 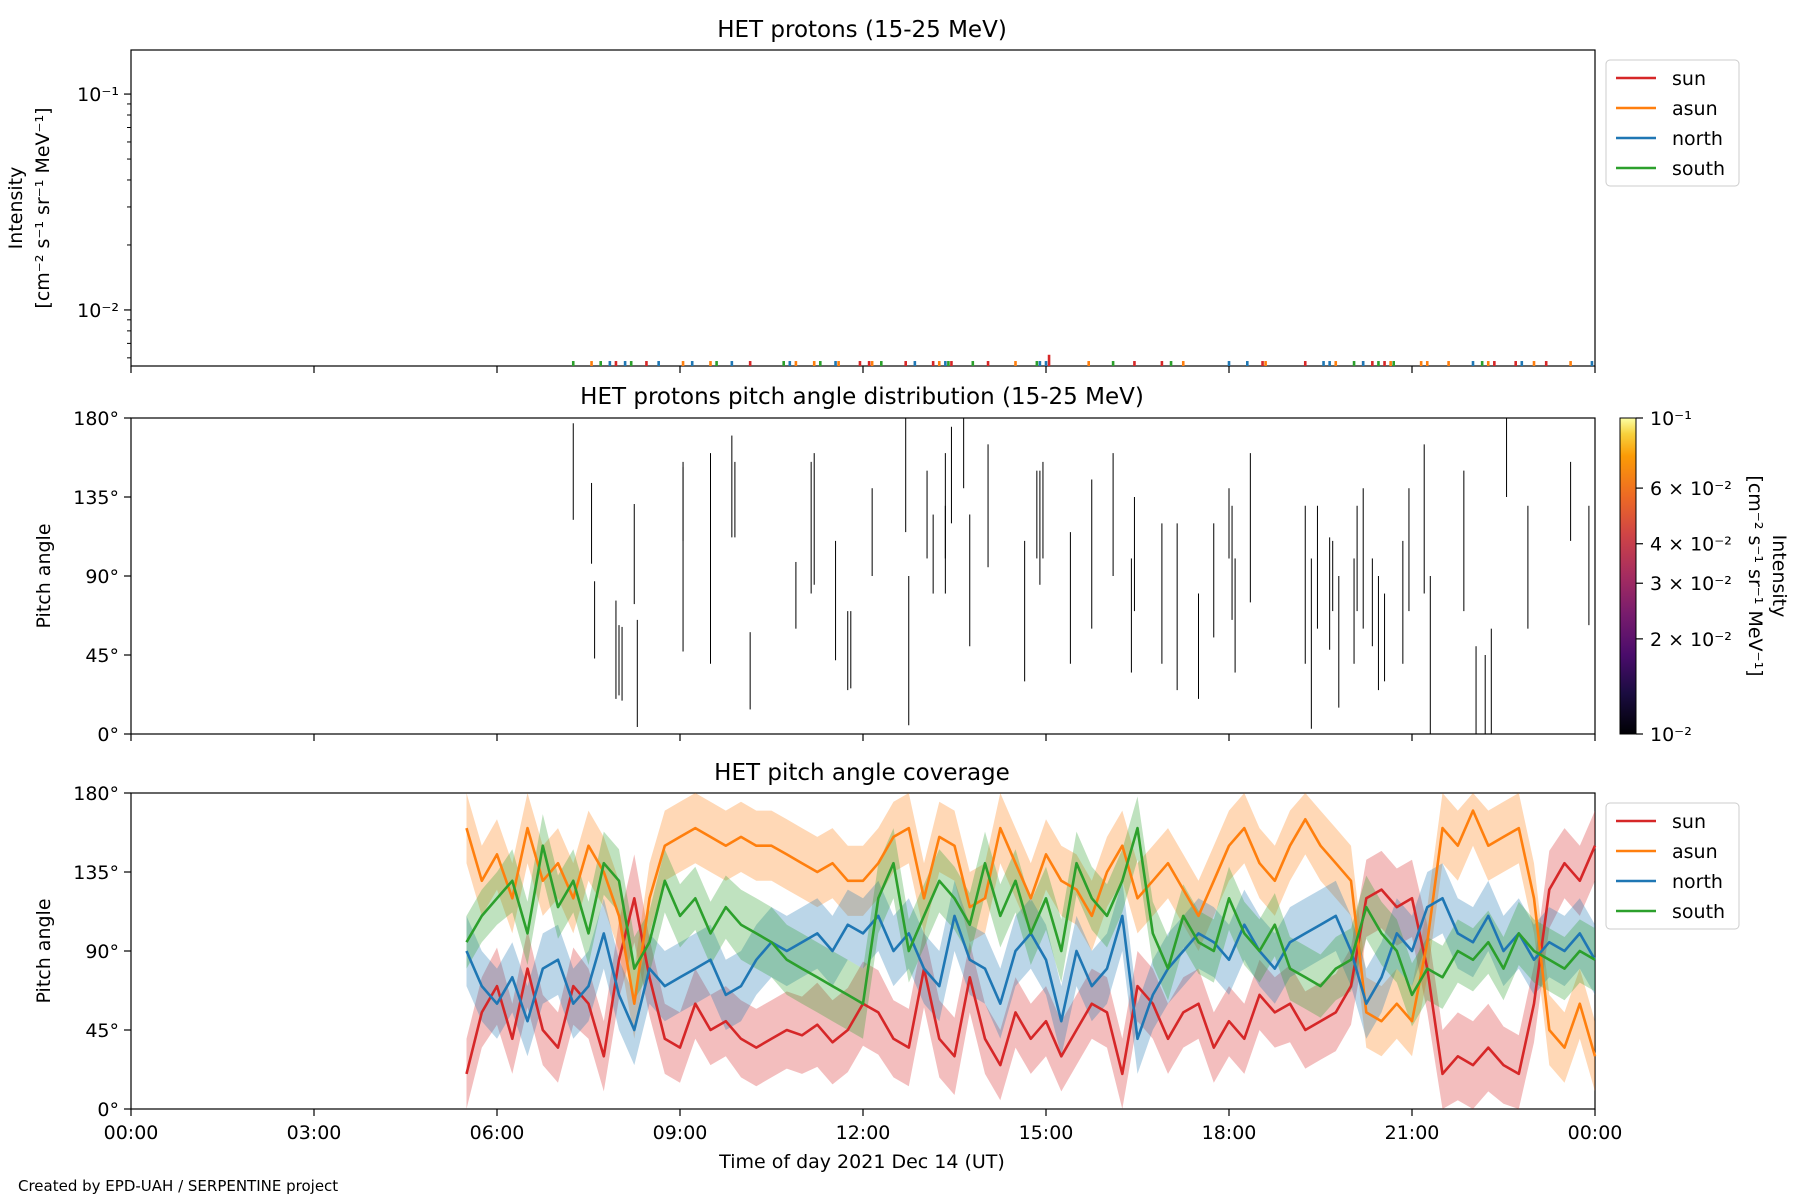 I want to click on coverage-line-south, so click(x=1030, y=915).